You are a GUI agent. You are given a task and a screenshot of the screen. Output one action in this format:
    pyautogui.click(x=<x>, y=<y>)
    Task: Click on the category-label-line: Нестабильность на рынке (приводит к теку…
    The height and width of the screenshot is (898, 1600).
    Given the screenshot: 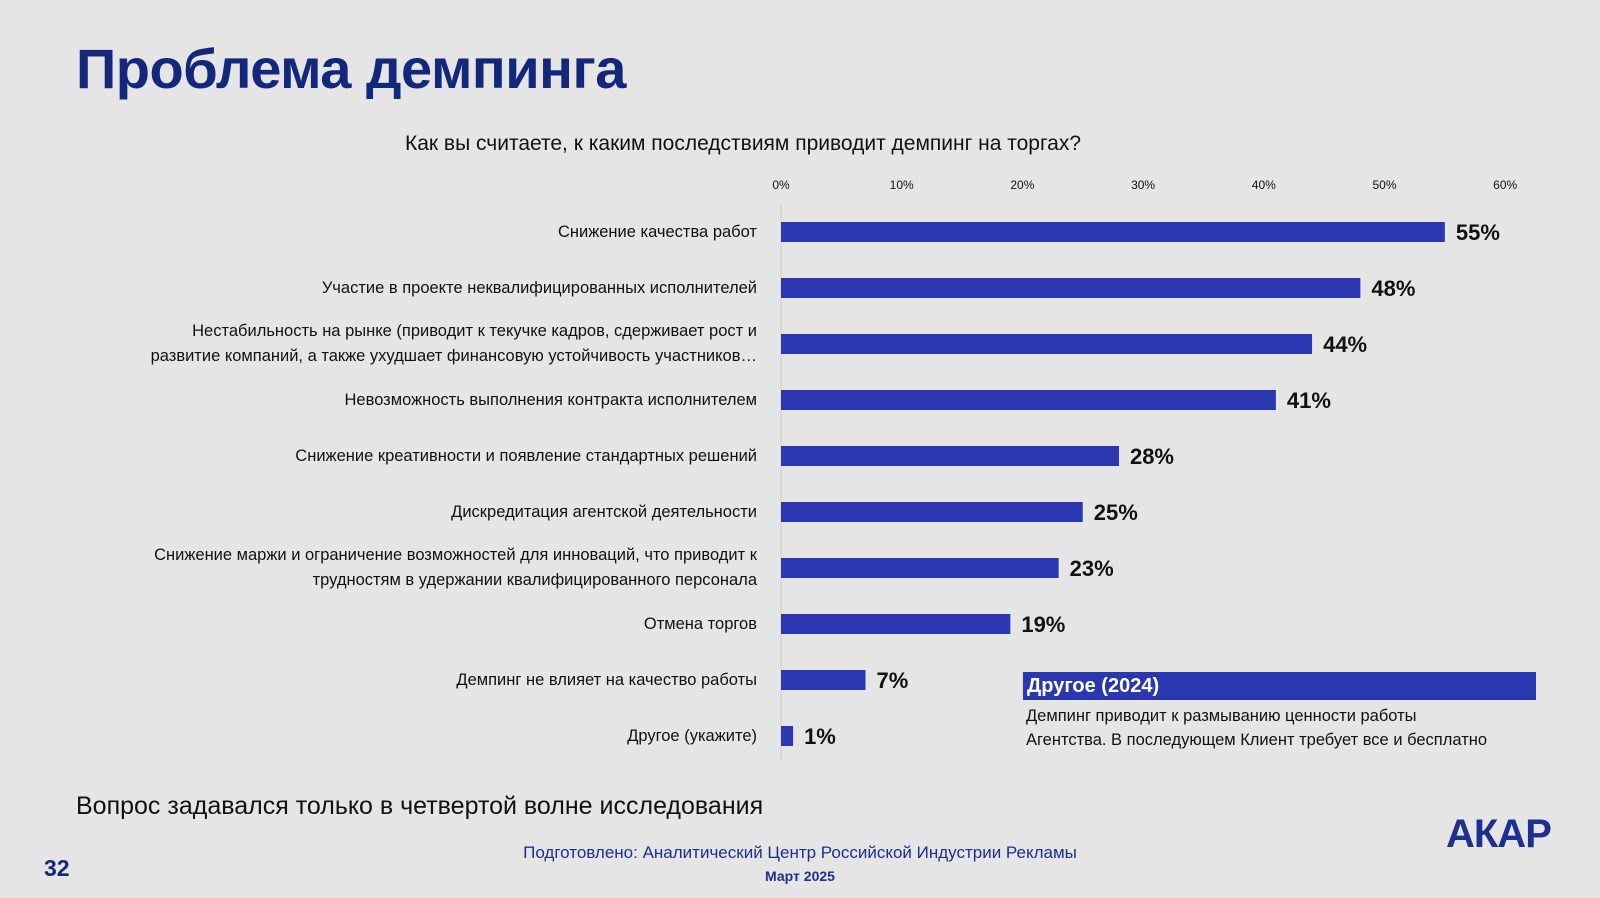 What is the action you would take?
    pyautogui.click(x=474, y=331)
    